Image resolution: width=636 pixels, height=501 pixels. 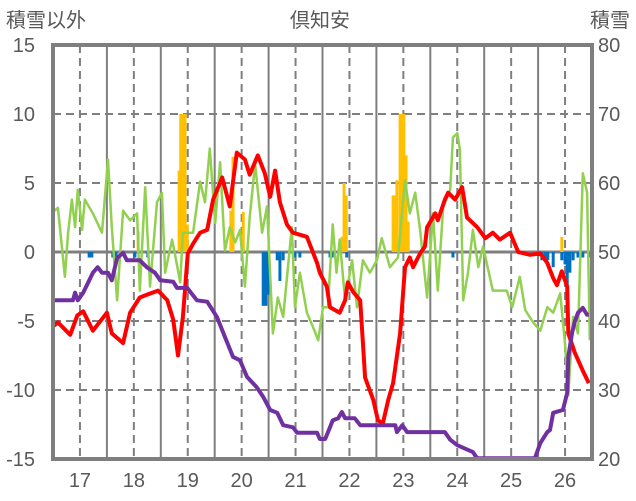 What do you see at coordinates (80, 481) in the screenshot?
I see `x-tick-label: 17` at bounding box center [80, 481].